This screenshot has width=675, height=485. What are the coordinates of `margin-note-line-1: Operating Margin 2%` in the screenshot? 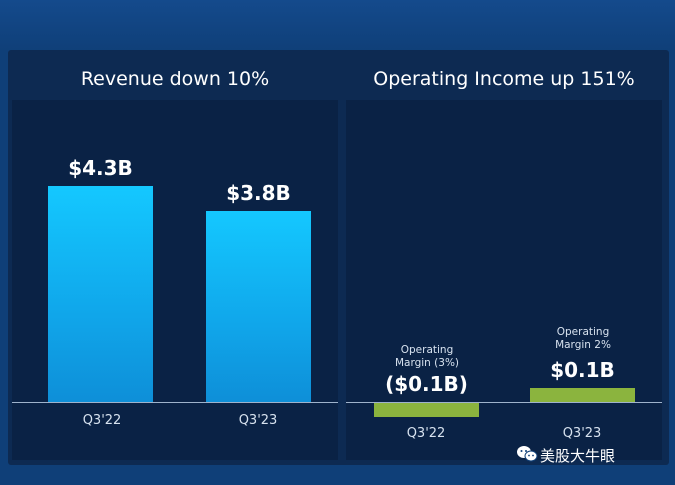 It's located at (583, 338).